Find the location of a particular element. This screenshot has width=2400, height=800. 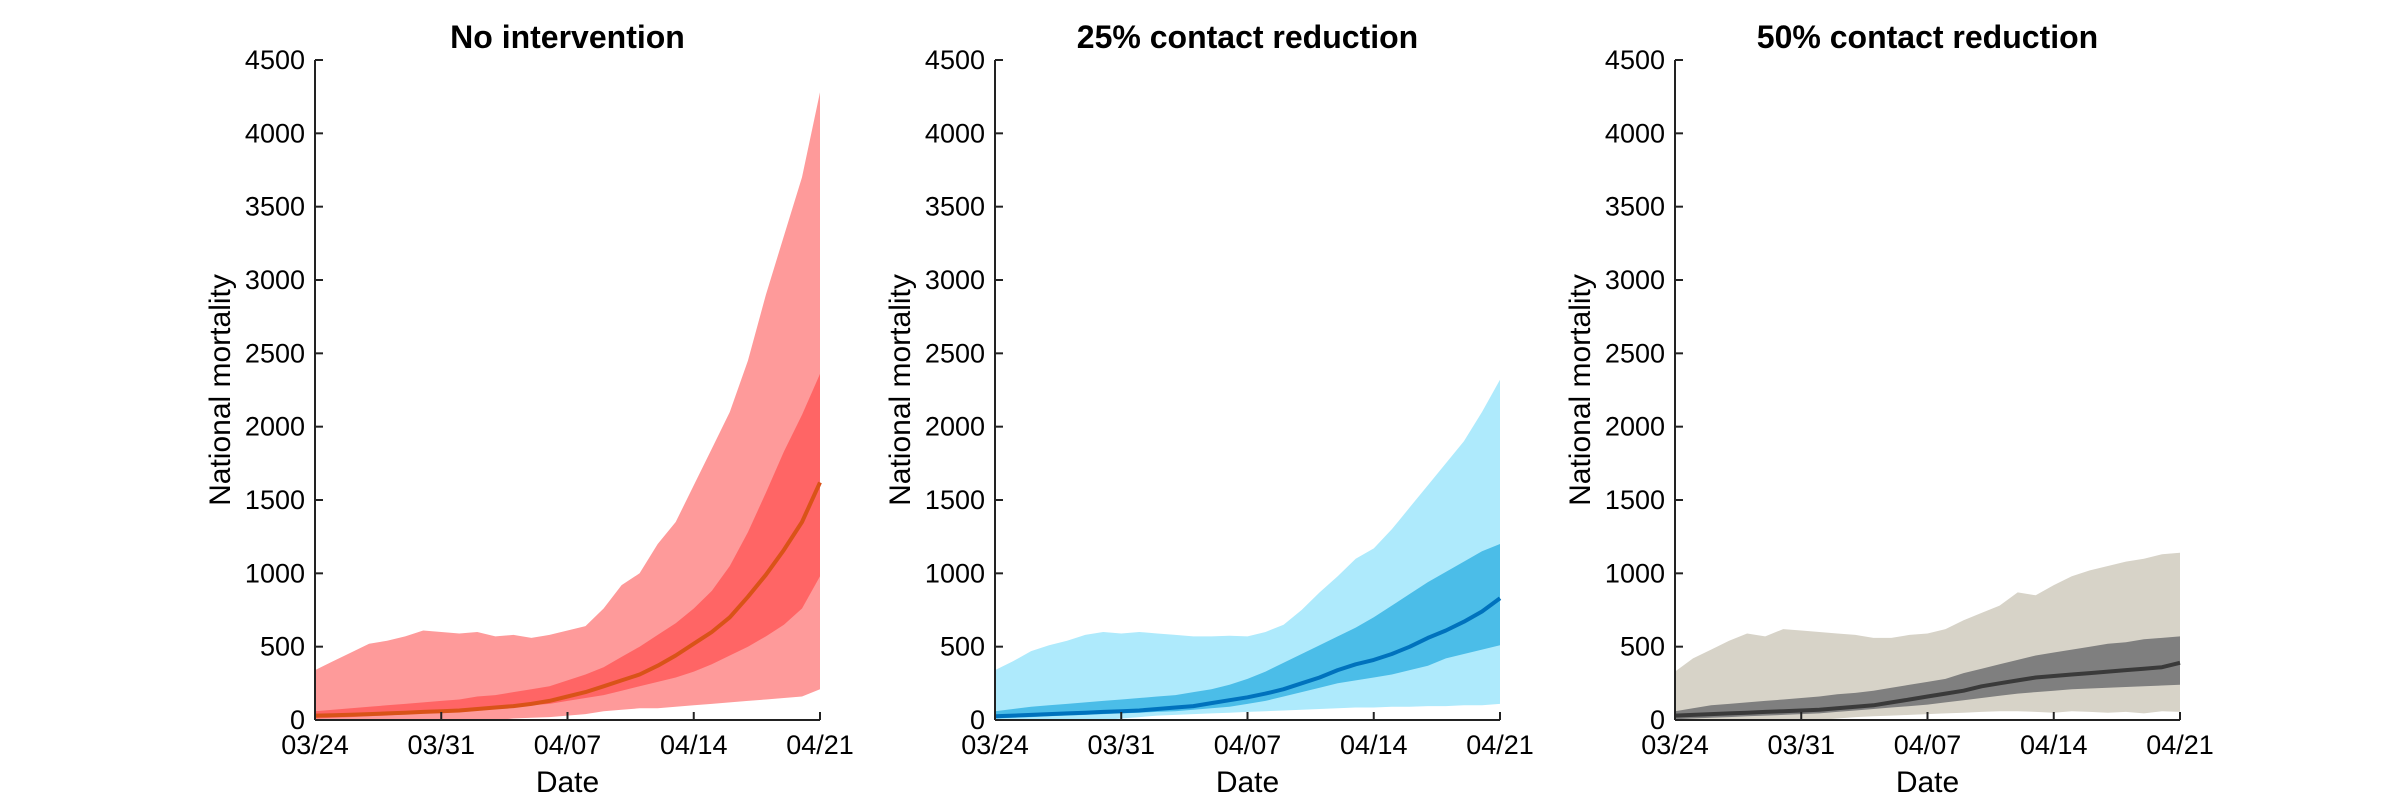

chart-title: 25% contact reduction is located at coordinates (1247, 37).